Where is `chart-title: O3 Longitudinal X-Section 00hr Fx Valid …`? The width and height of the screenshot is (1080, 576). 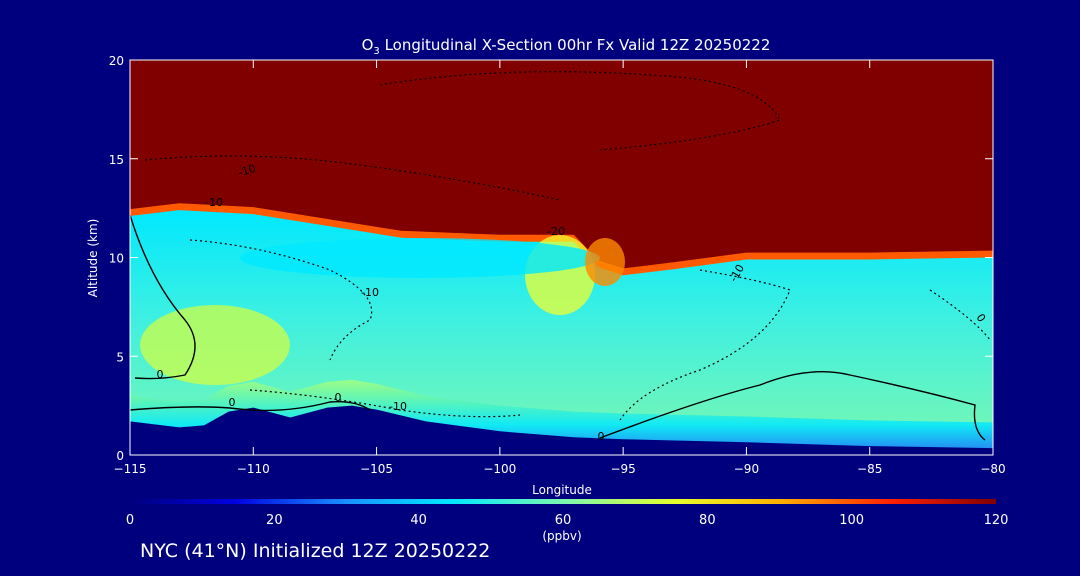 chart-title: O3 Longitudinal X-Section 00hr Fx Valid … is located at coordinates (566, 46).